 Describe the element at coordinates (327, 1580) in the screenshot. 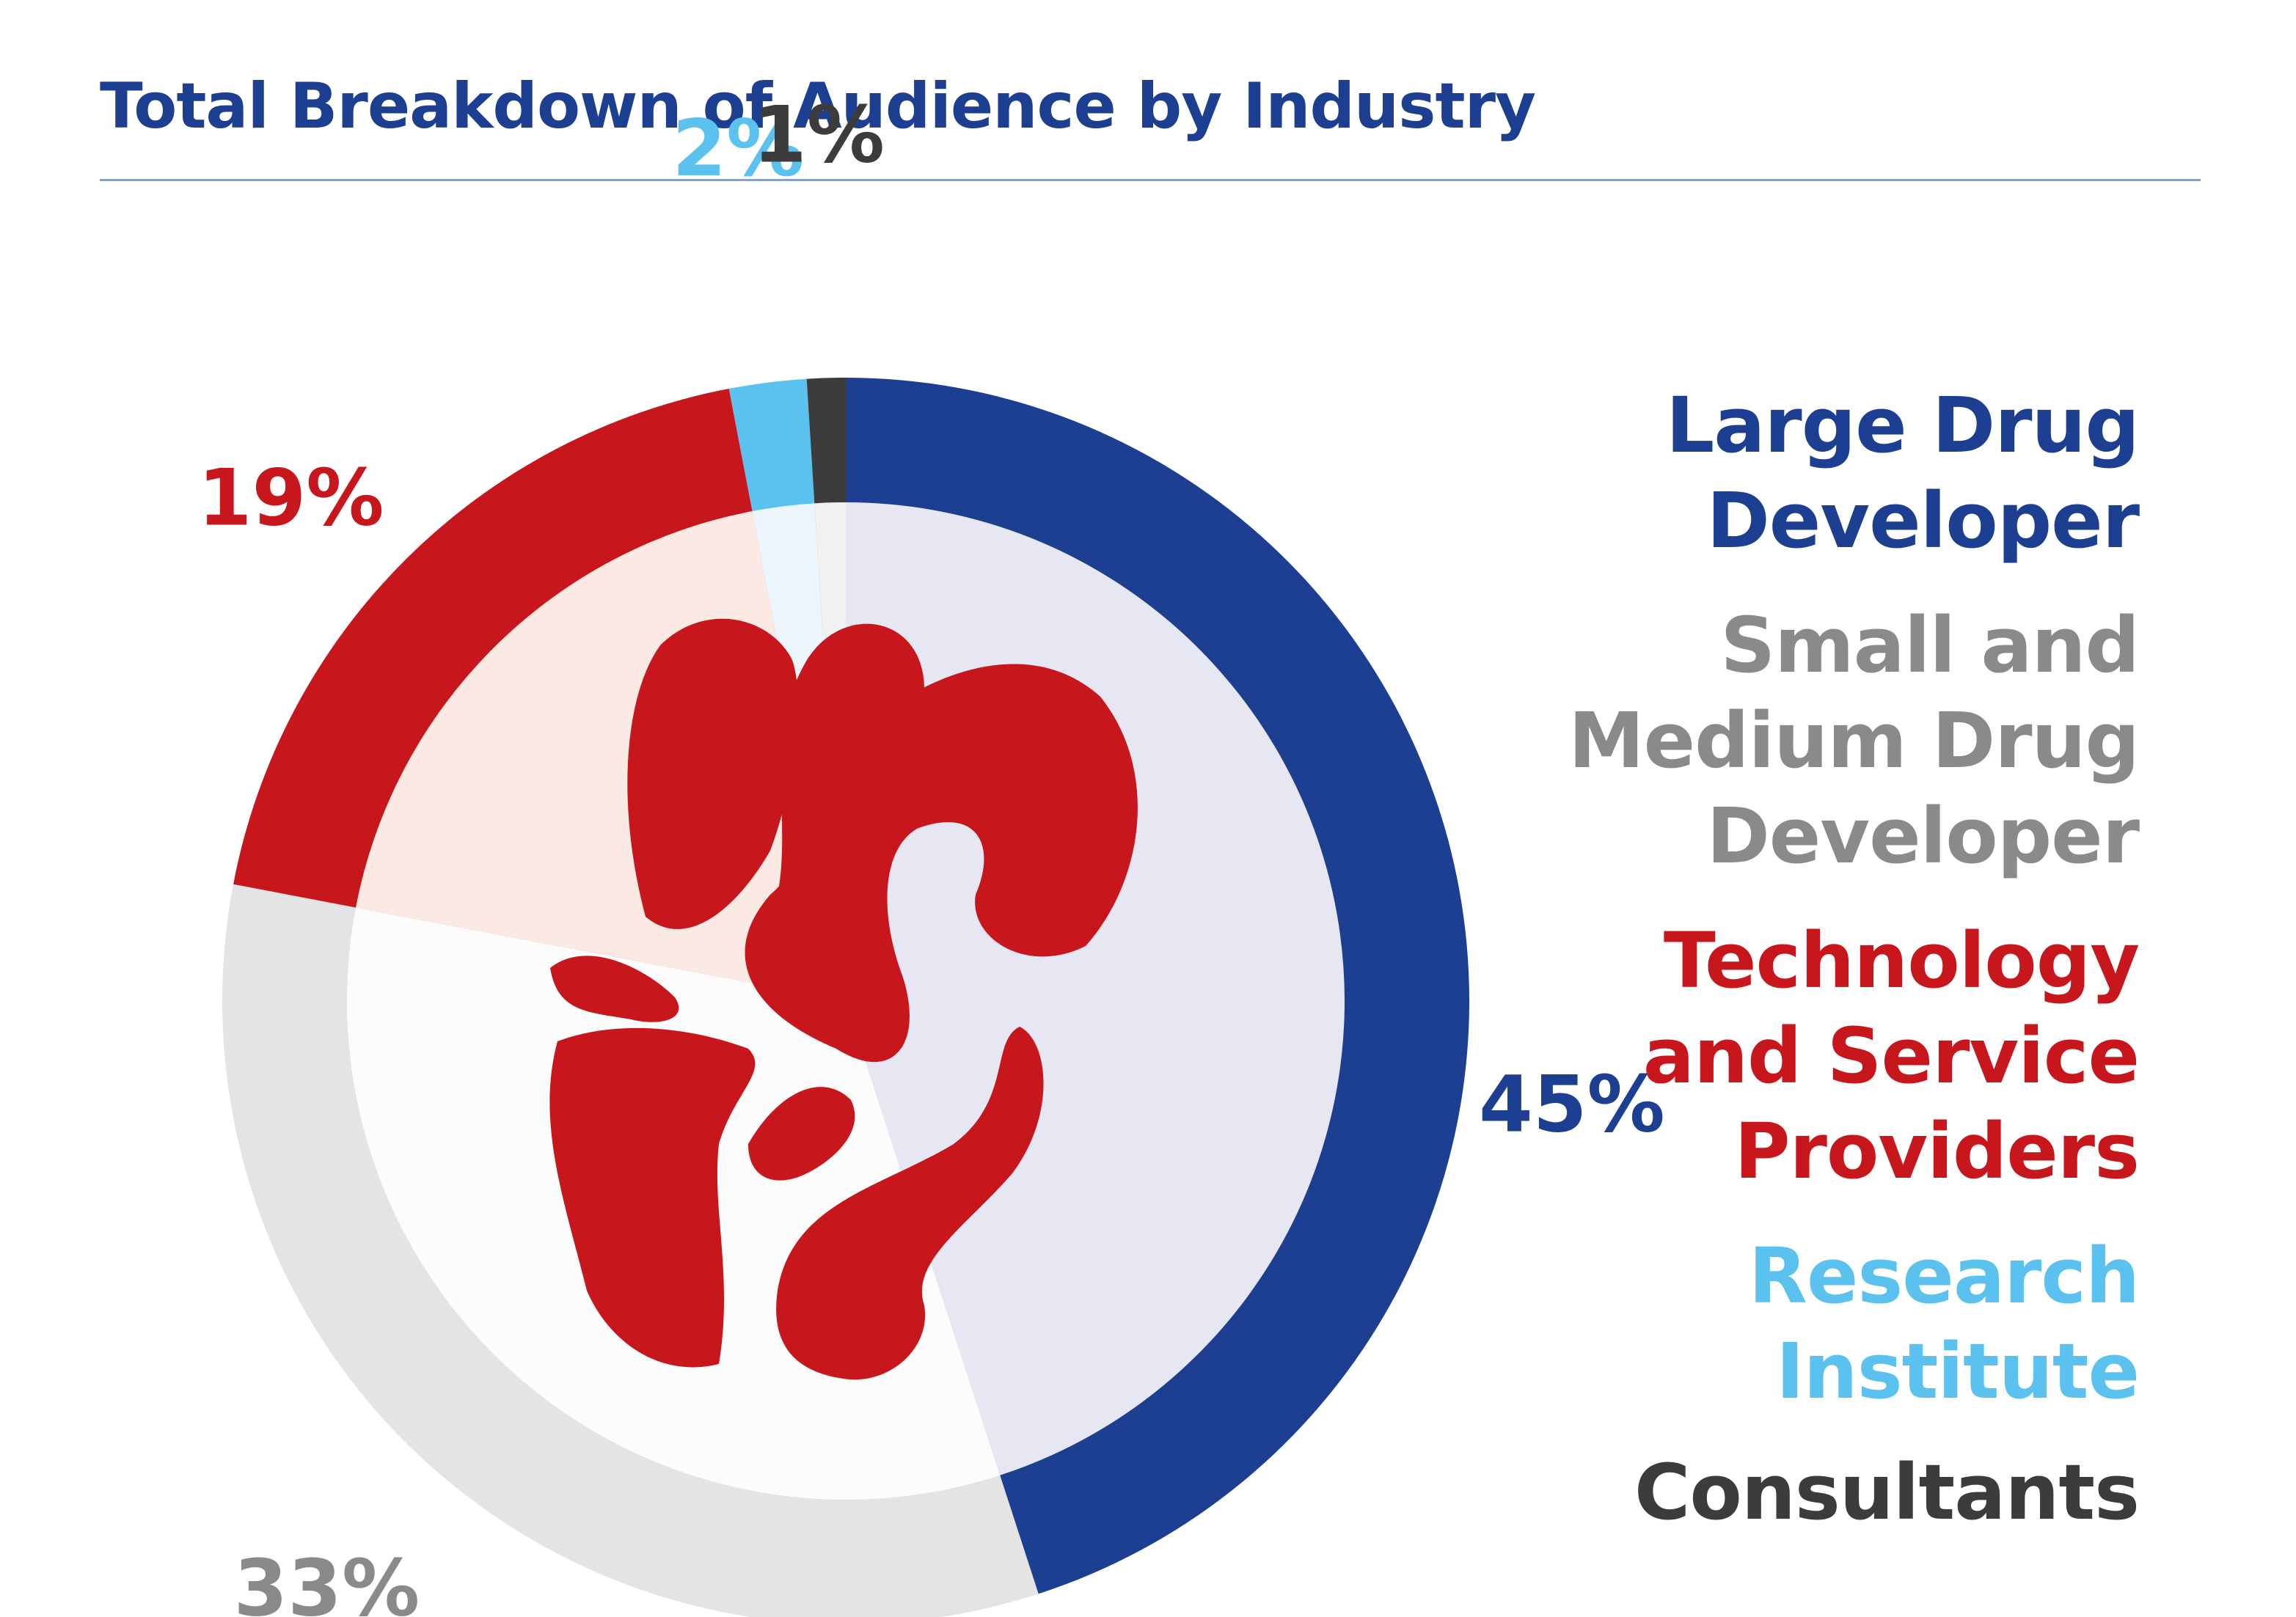

I see `percentage-label: 33%` at that location.